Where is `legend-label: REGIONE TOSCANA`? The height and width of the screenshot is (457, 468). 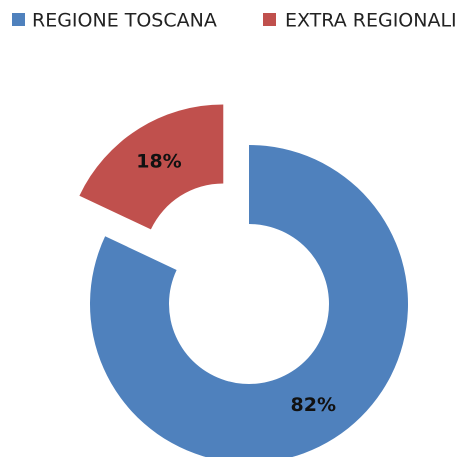
legend-label: REGIONE TOSCANA is located at coordinates (124, 21).